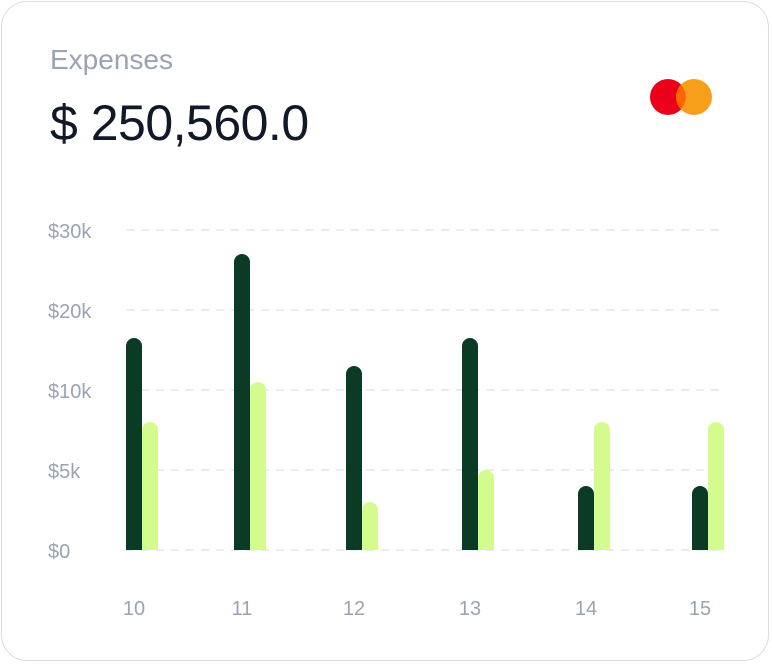 Image resolution: width=772 pixels, height=664 pixels. What do you see at coordinates (700, 609) in the screenshot?
I see `x-tick-label: 15` at bounding box center [700, 609].